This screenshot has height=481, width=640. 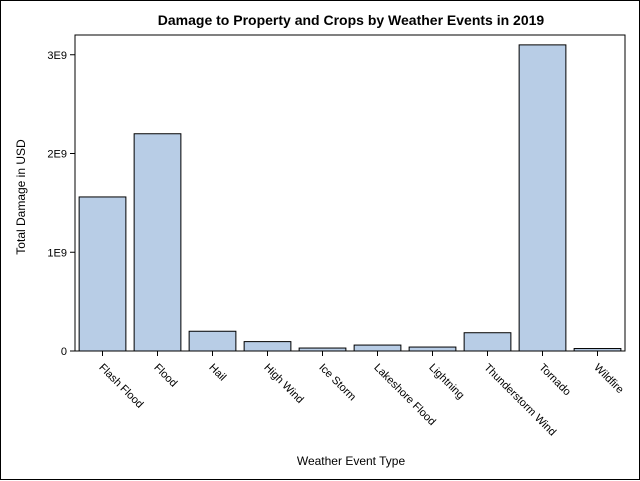 I want to click on y-axis: 0 1E9 2E9 3E9, so click(x=61, y=204).